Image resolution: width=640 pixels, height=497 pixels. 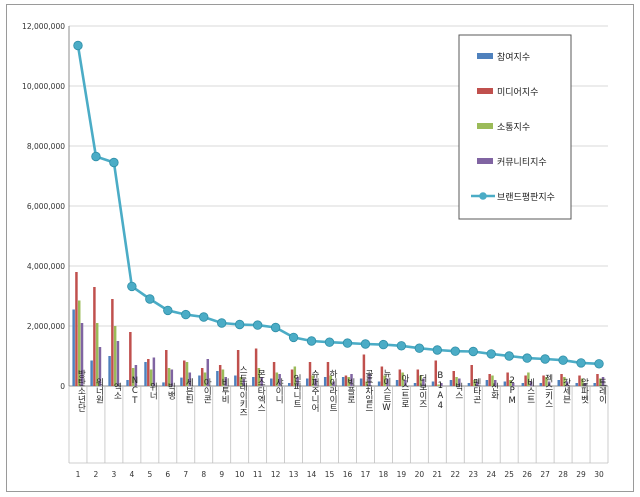 I want to click on rank-label: 23, so click(x=473, y=474).